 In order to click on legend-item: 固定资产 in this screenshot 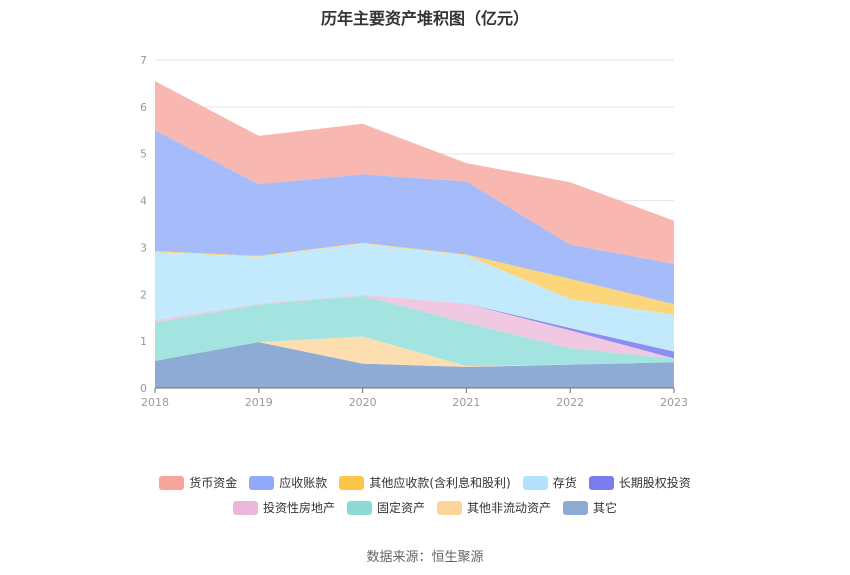, I will do `click(385, 507)`.